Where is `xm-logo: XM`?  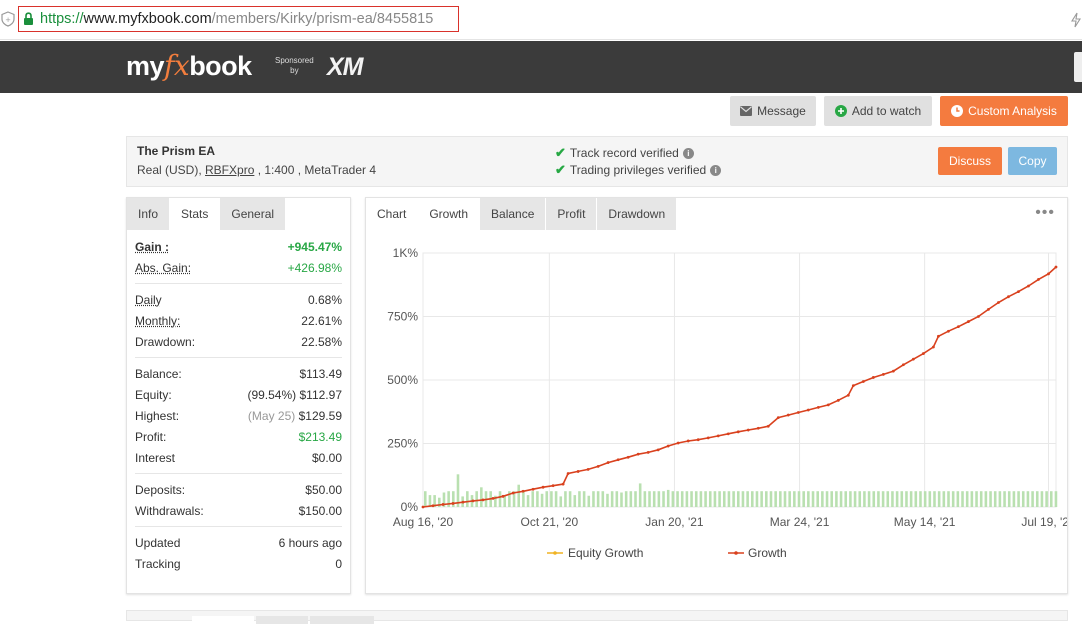 xm-logo: XM is located at coordinates (345, 67).